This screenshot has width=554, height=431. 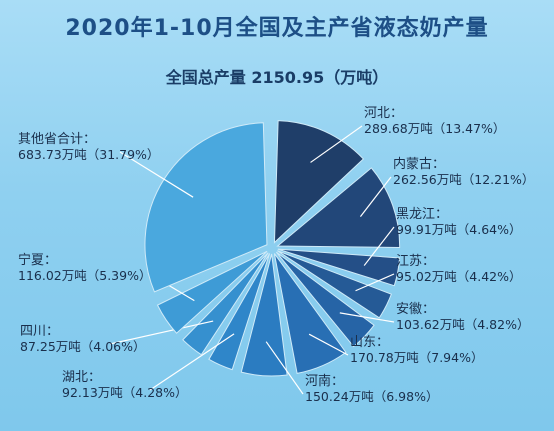 I want to click on chart-title: 2020年1-10月全国及主产省液态奶产量, so click(x=277, y=28).